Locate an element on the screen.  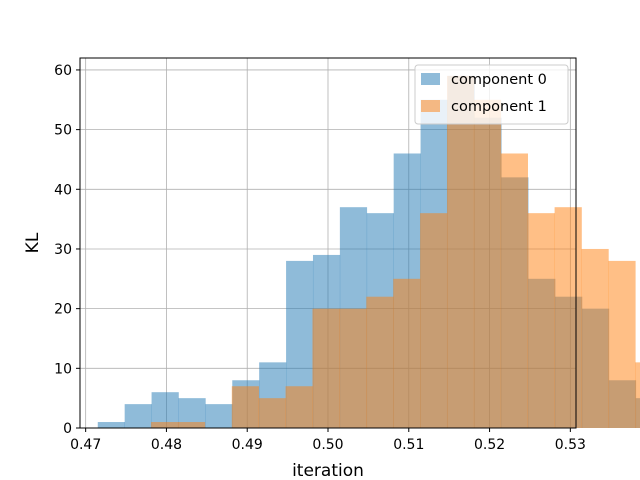
y-tick-label: 40 is located at coordinates (63, 190).